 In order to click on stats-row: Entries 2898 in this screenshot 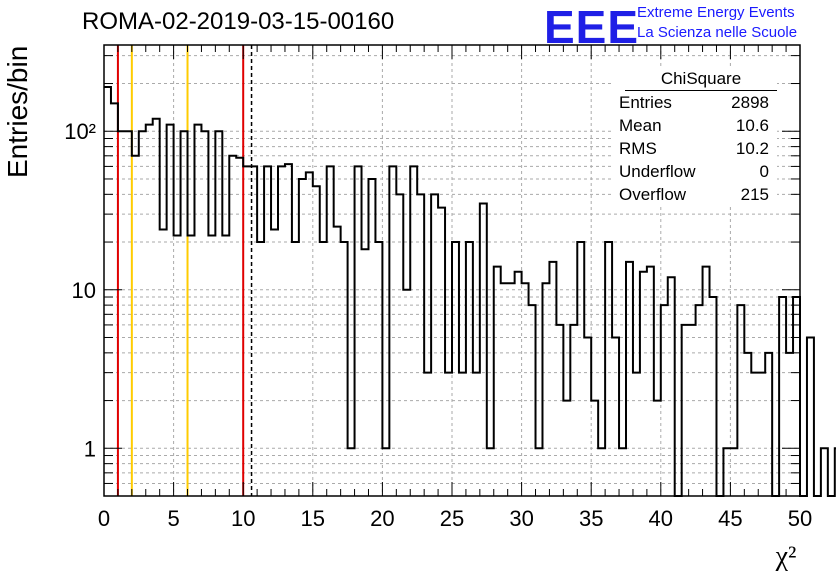, I will do `click(694, 102)`.